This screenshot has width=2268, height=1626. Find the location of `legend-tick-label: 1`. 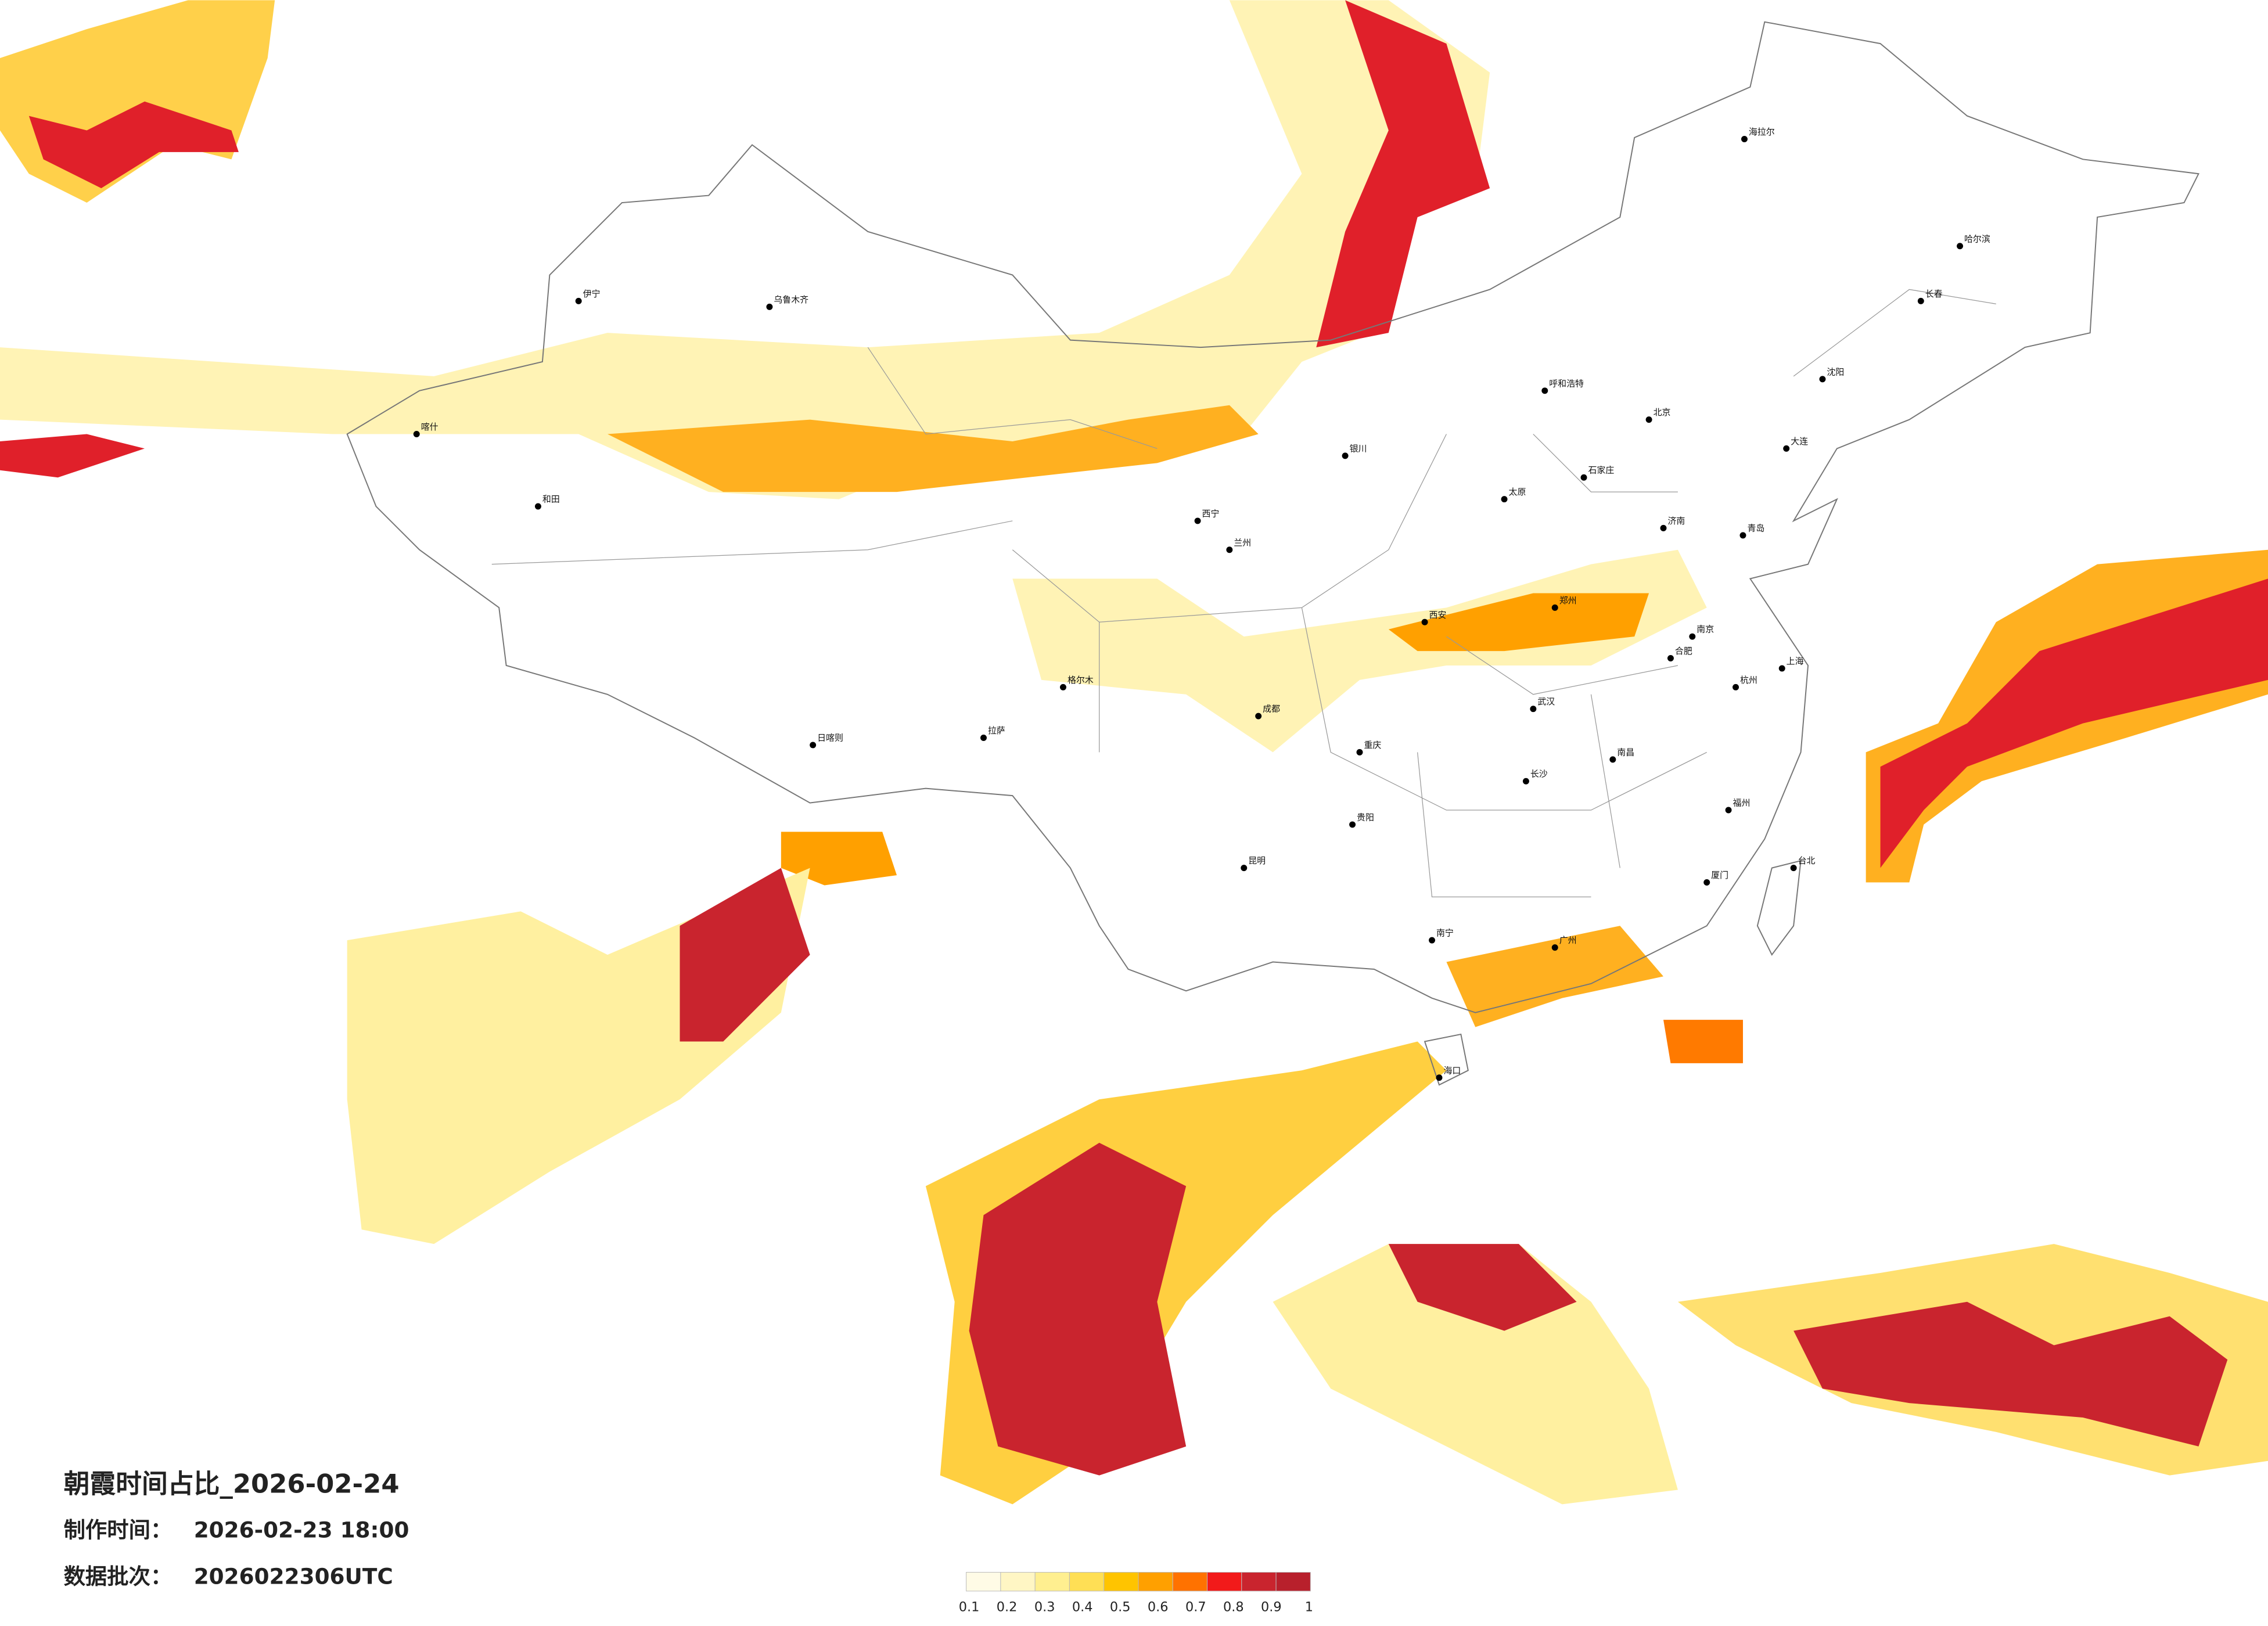

legend-tick-label: 1 is located at coordinates (1309, 1607).